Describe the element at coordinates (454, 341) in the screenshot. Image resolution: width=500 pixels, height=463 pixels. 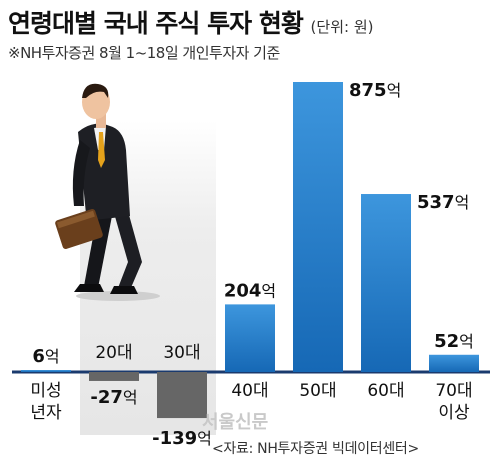
I see `value-label-6: 52억` at that location.